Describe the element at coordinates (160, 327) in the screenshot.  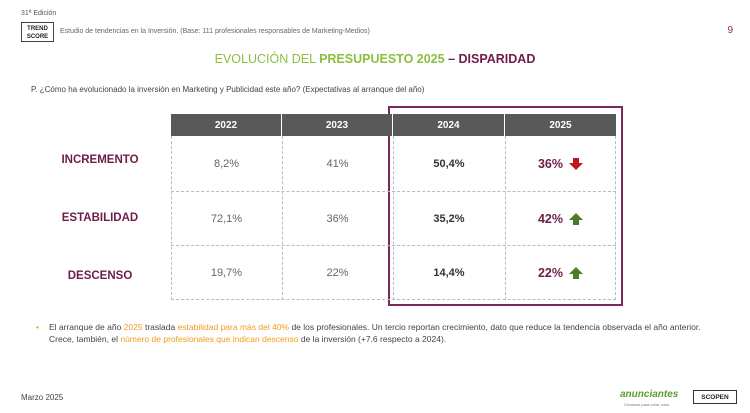
I see `bullet-text: traslada` at that location.